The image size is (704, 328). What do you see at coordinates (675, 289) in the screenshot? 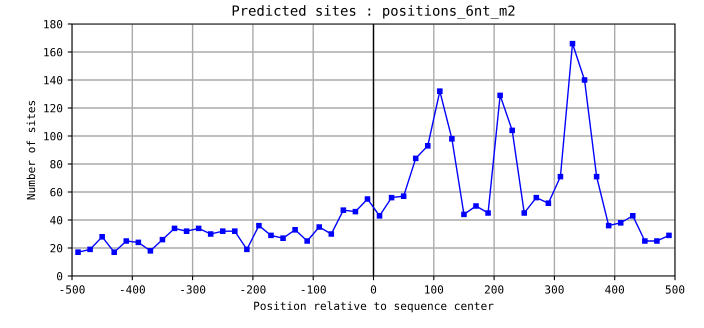
I see `x-tick-label: 500` at bounding box center [675, 289].